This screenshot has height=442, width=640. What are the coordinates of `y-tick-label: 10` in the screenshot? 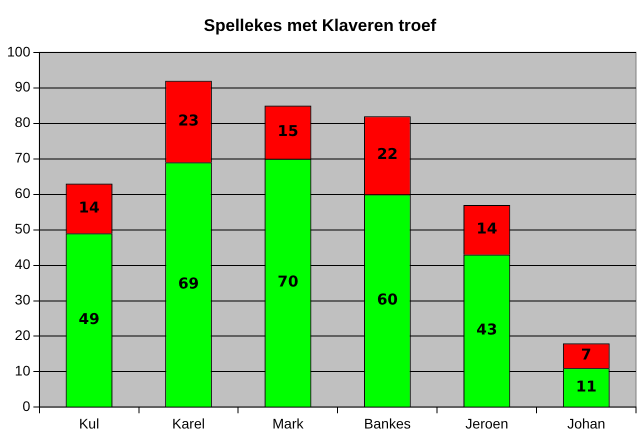 It's located at (22, 370).